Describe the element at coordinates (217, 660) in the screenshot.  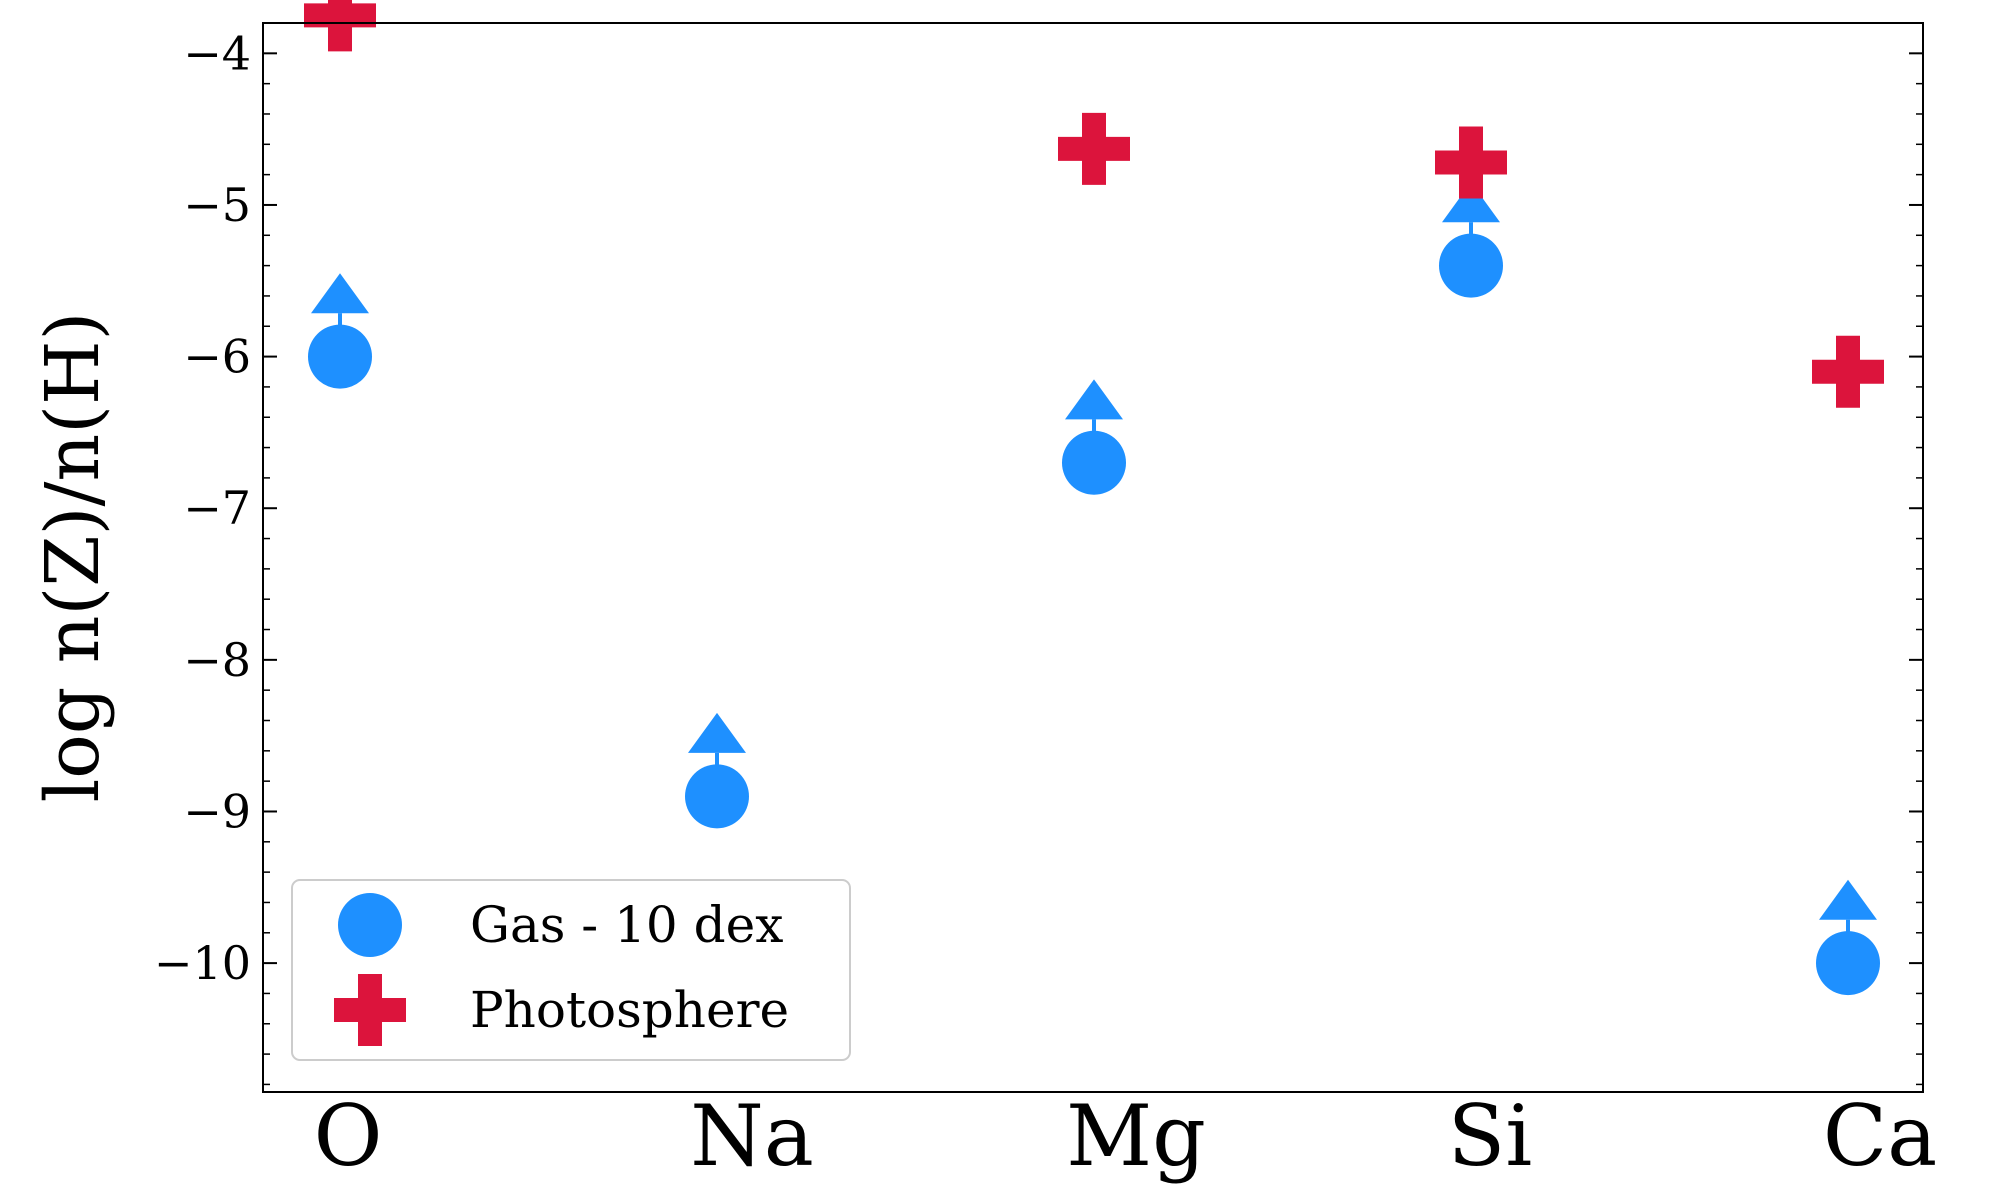
I see `y-tick-label: −8` at that location.